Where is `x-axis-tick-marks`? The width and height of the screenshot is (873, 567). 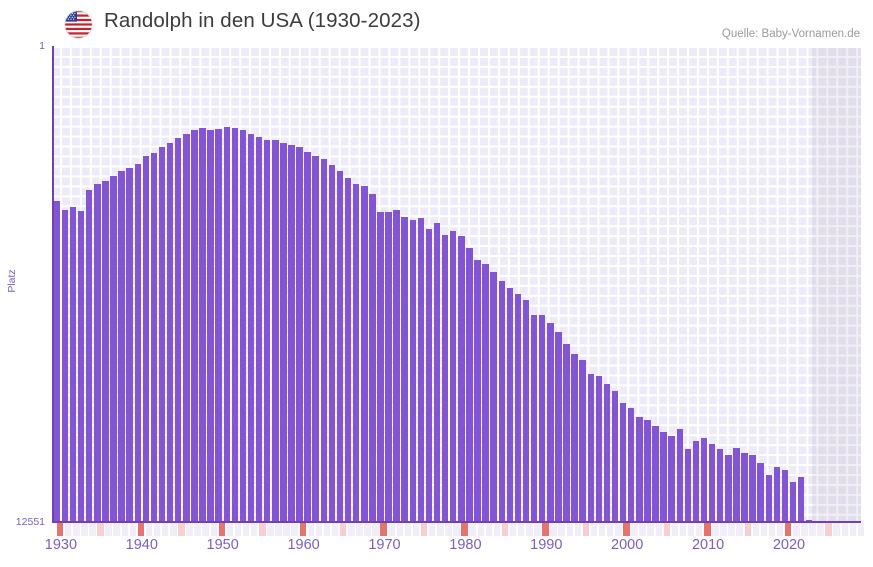 x-axis-tick-marks is located at coordinates (458, 530).